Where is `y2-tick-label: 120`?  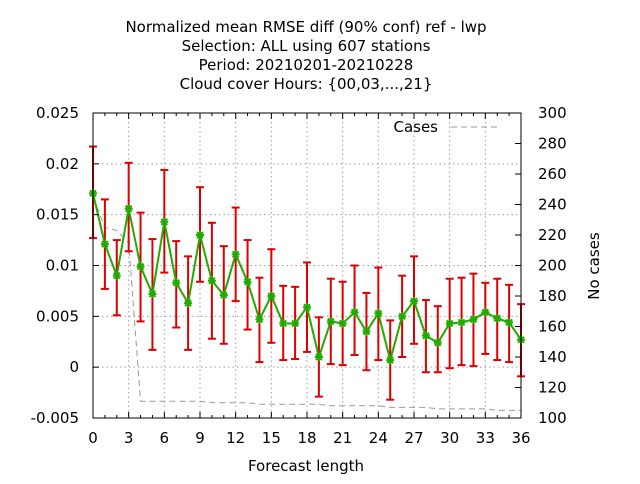 y2-tick-label: 120 is located at coordinates (552, 388).